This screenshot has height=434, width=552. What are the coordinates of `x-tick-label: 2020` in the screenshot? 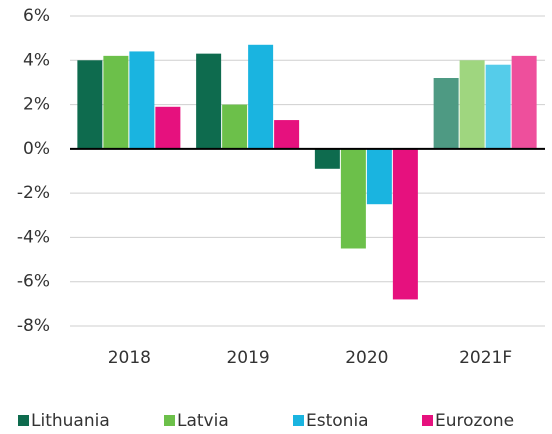 It's located at (366, 358).